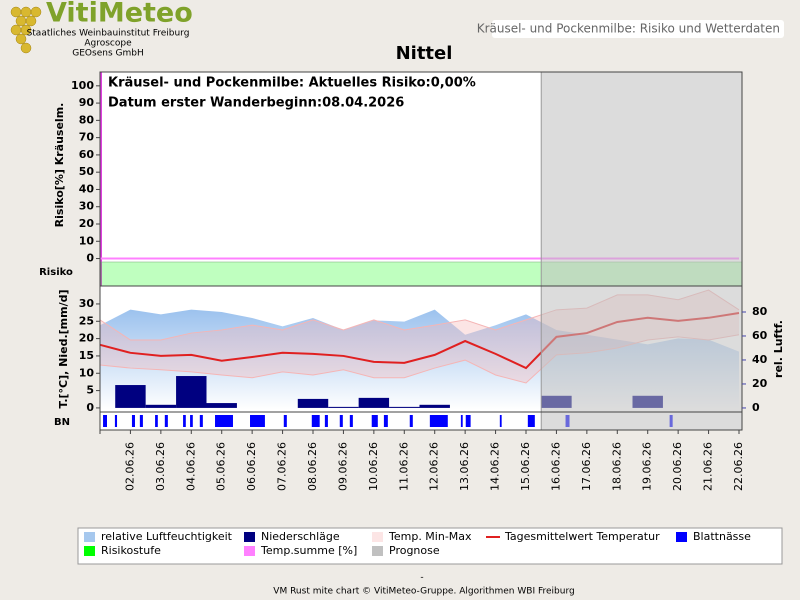 The image size is (800, 600). Describe the element at coordinates (586, 466) in the screenshot. I see `x-tick-label: 17.06.26` at that location.